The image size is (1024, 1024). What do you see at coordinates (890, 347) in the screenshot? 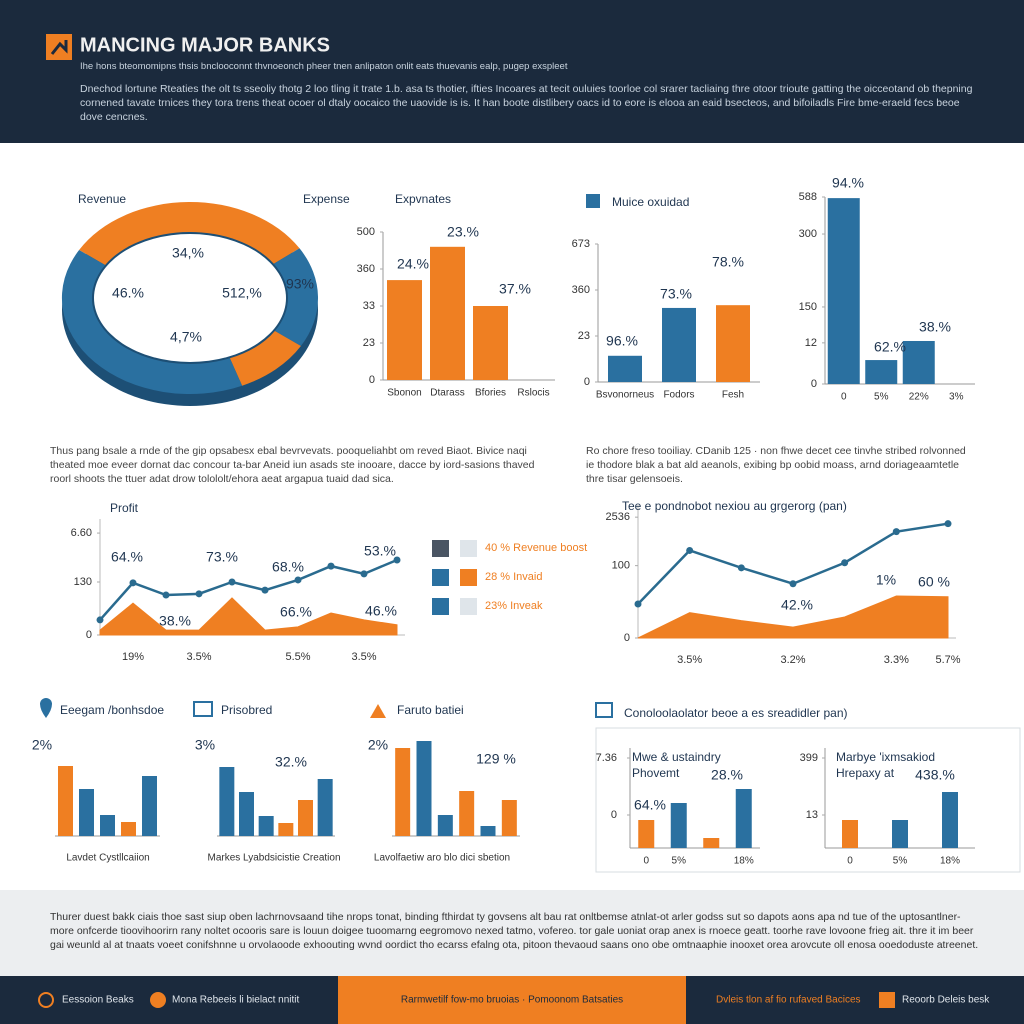
I see `annotation: 62.%` at bounding box center [890, 347].